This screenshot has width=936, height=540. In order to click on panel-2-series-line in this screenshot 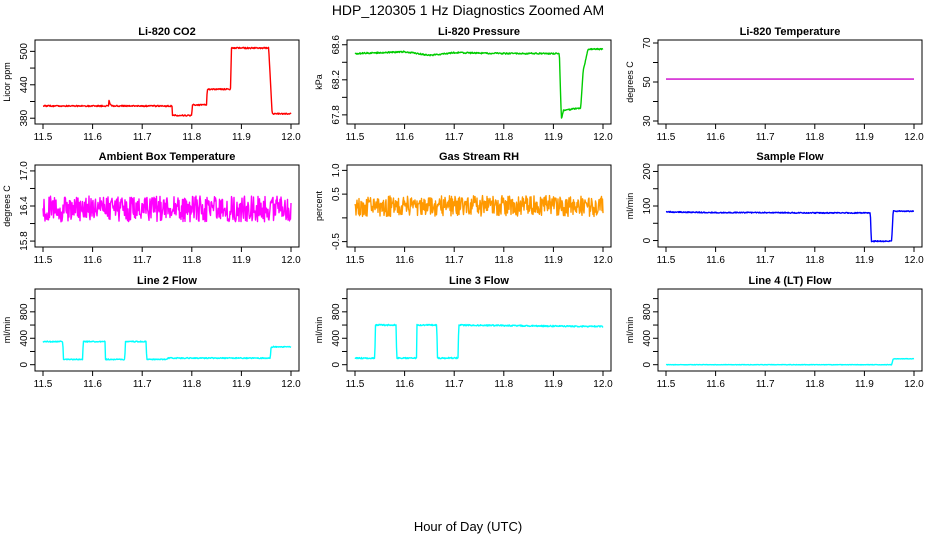, I will do `click(479, 83)`.